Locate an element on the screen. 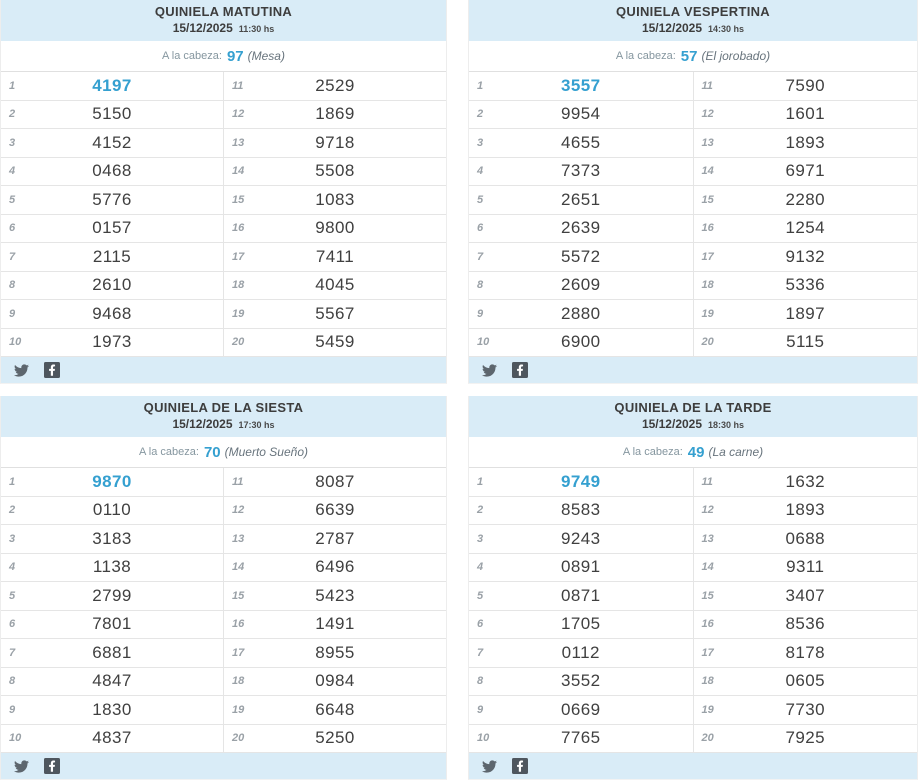  result-number: 8178 is located at coordinates (805, 652).